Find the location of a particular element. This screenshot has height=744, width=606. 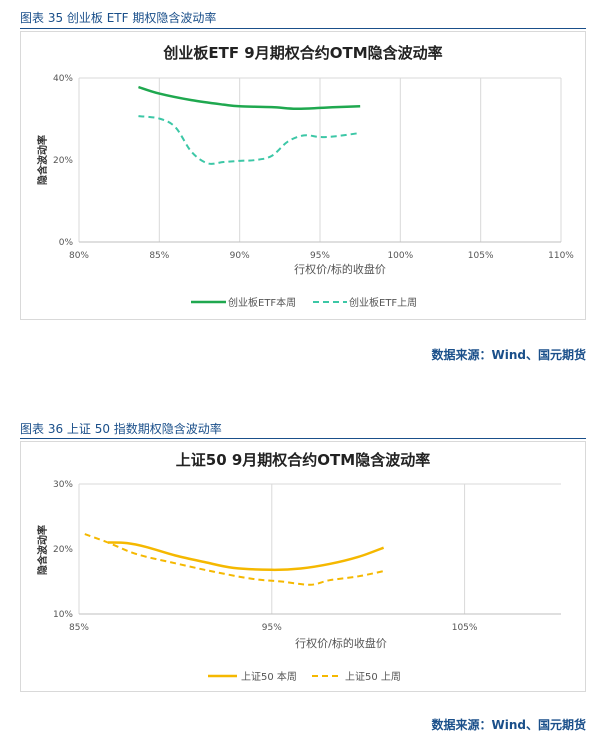

y-tick-label: 10% is located at coordinates (63, 615).